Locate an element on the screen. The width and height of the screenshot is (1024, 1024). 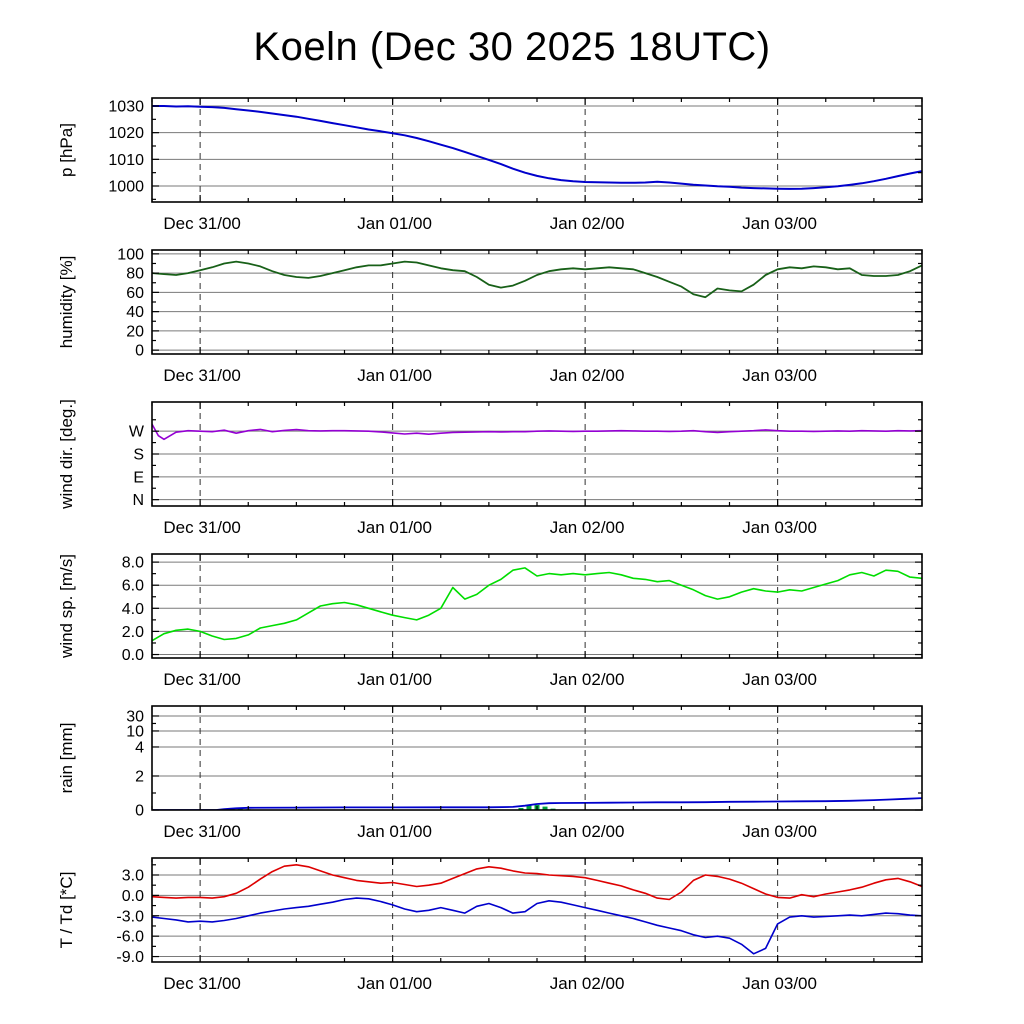
y-tick-label: S is located at coordinates (138, 455).